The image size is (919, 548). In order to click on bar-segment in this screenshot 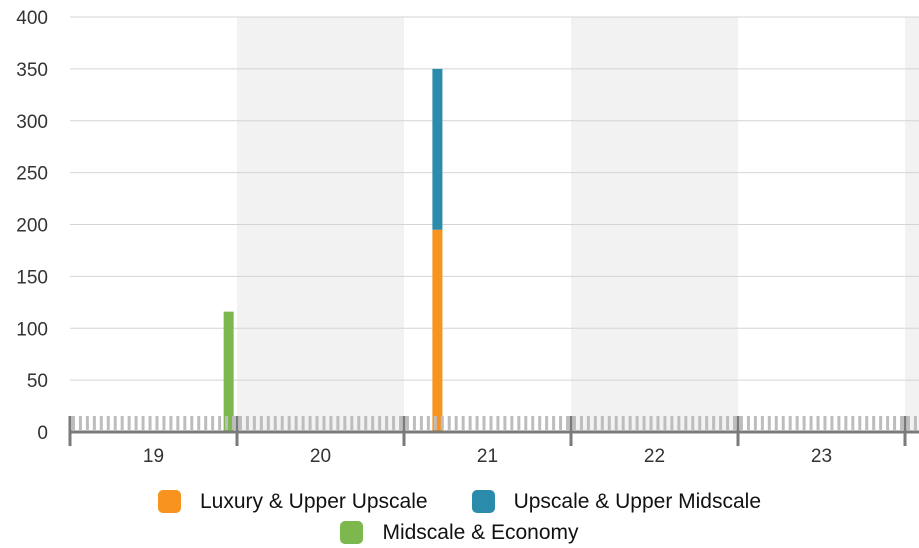, I will do `click(228, 371)`.